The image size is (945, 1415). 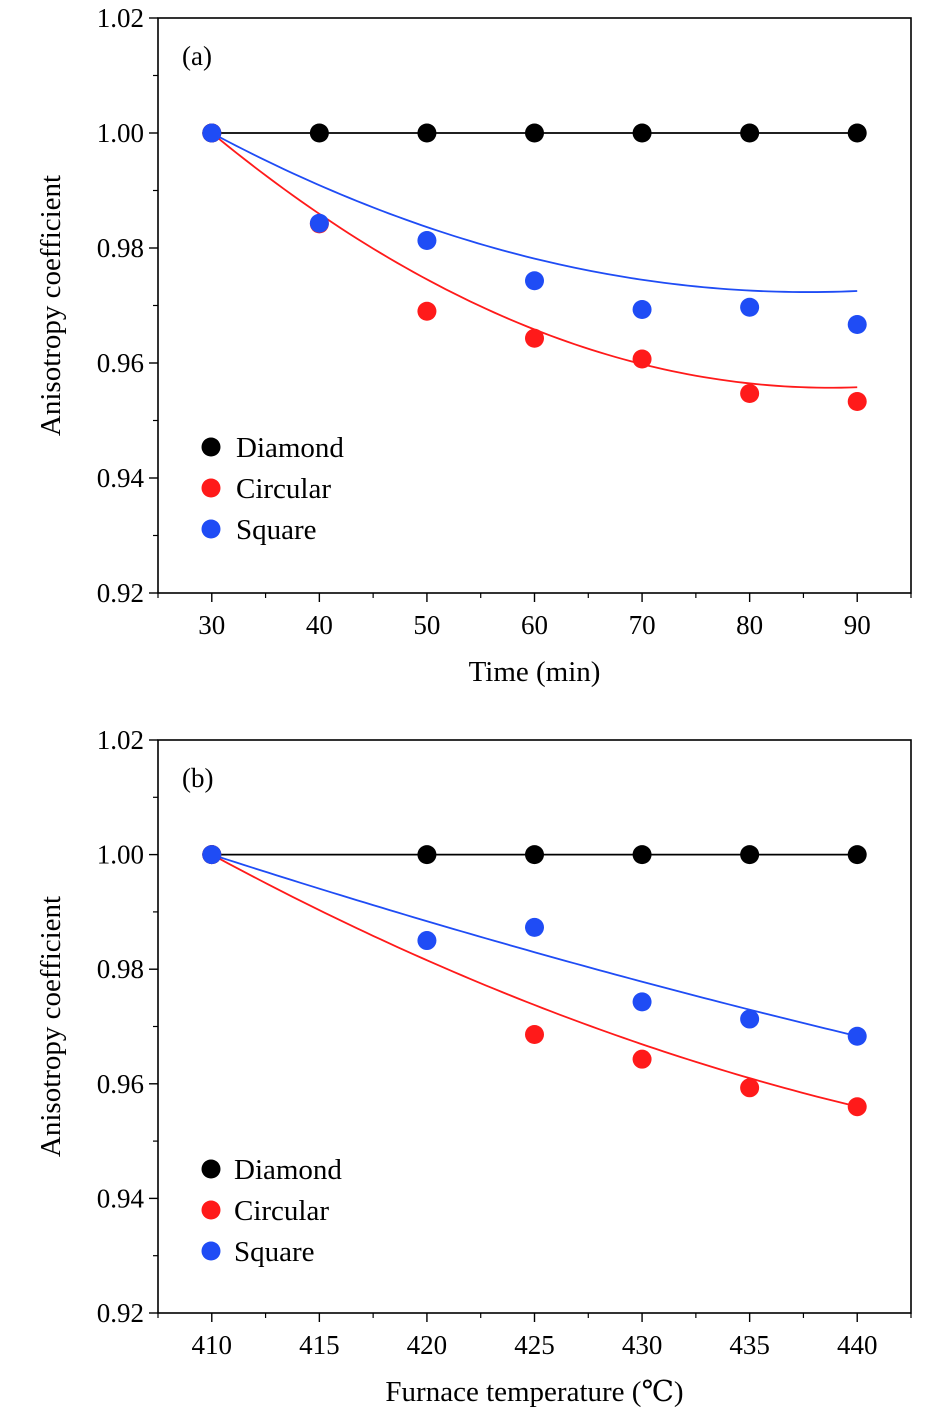 What do you see at coordinates (427, 1345) in the screenshot?
I see `x-tick-label: 420` at bounding box center [427, 1345].